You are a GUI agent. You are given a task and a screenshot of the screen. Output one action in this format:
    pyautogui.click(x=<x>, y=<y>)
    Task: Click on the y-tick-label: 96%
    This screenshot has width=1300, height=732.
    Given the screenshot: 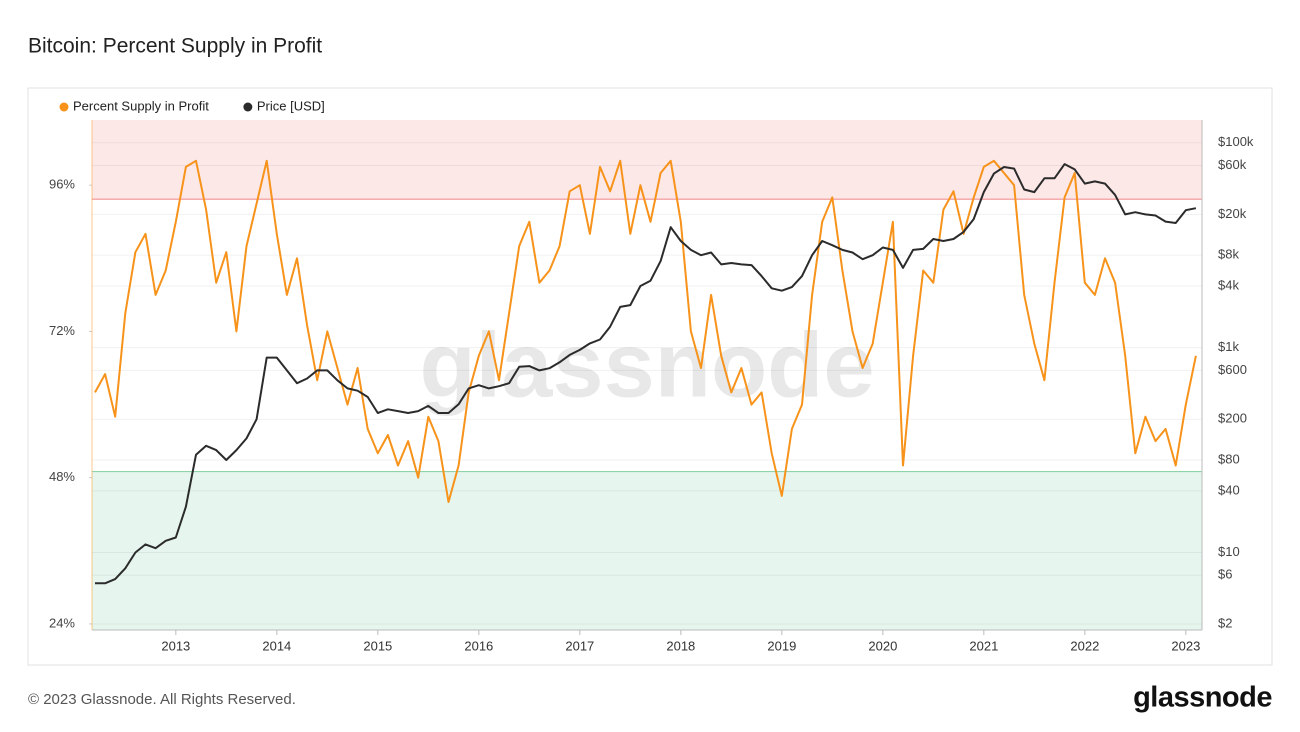 What is the action you would take?
    pyautogui.click(x=62, y=184)
    